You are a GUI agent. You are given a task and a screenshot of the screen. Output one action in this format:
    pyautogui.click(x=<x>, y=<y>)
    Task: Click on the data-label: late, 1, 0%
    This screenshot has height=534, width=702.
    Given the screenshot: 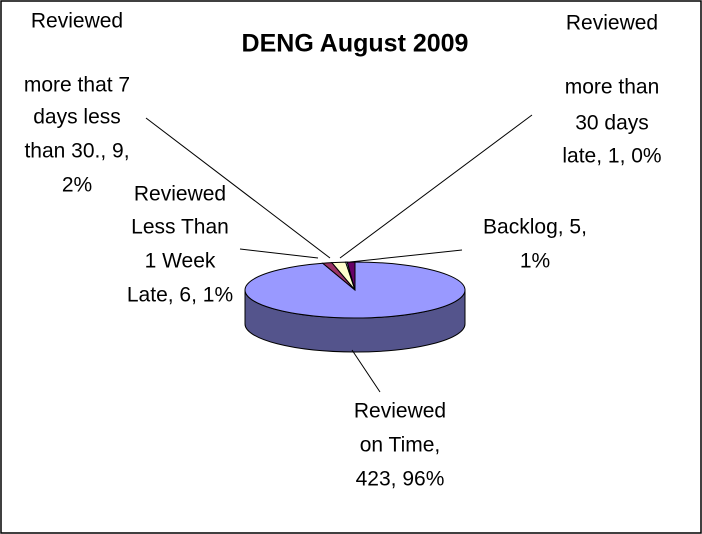 What is the action you would take?
    pyautogui.click(x=611, y=156)
    